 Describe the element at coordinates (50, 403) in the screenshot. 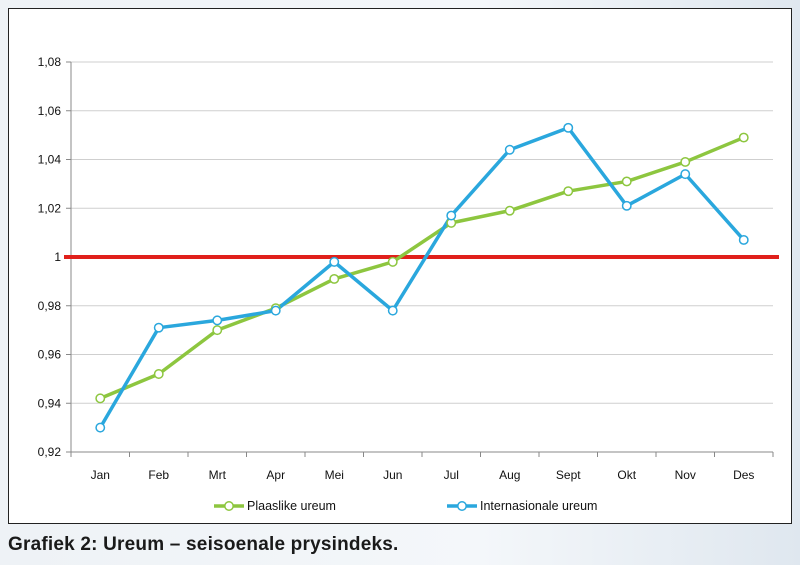

I see `y-tick-label: 0,94` at that location.